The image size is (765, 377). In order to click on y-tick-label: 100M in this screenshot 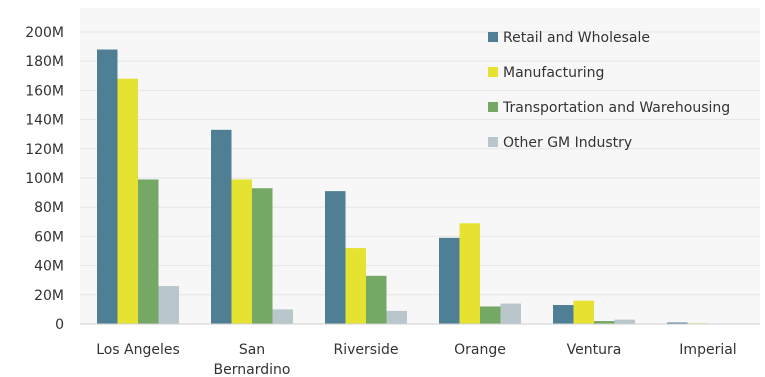, I will do `click(44, 179)`.